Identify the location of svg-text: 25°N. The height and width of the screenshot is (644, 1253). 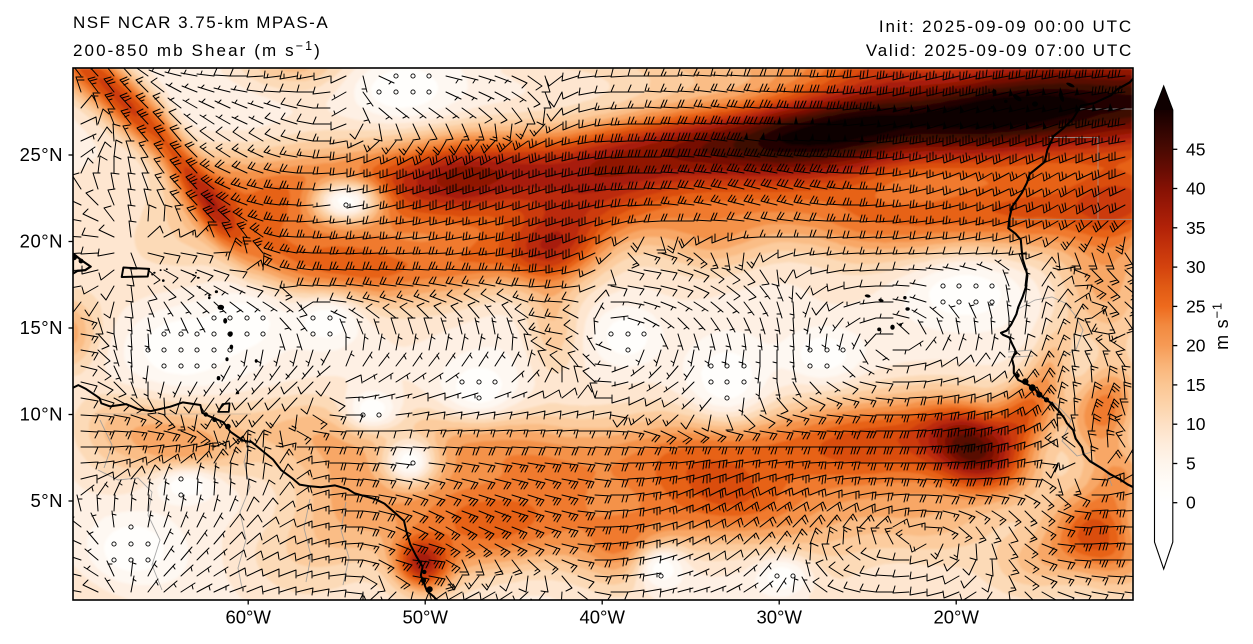
(41, 154).